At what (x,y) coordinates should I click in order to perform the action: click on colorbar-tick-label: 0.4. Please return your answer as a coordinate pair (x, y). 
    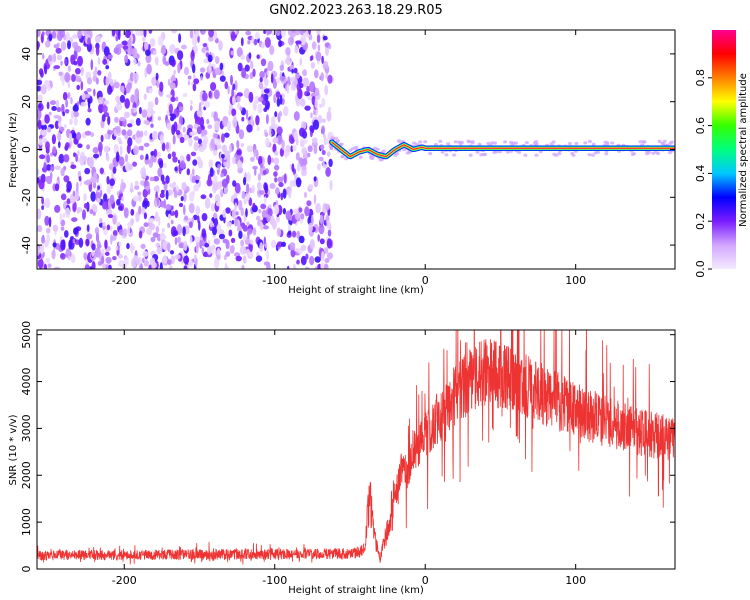
    Looking at the image, I should click on (700, 174).